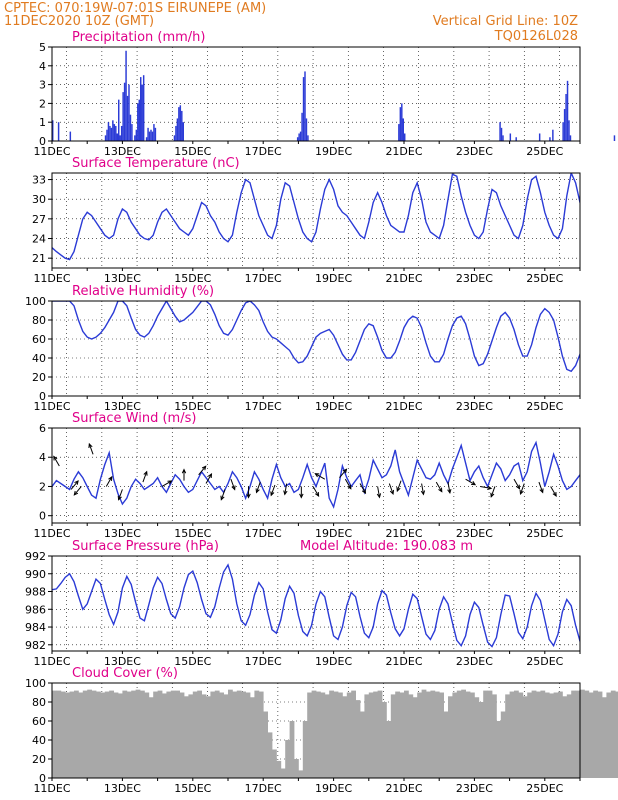 This screenshot has height=800, width=618. What do you see at coordinates (263, 406) in the screenshot?
I see `rh-xtick-label: 17DEC` at bounding box center [263, 406].